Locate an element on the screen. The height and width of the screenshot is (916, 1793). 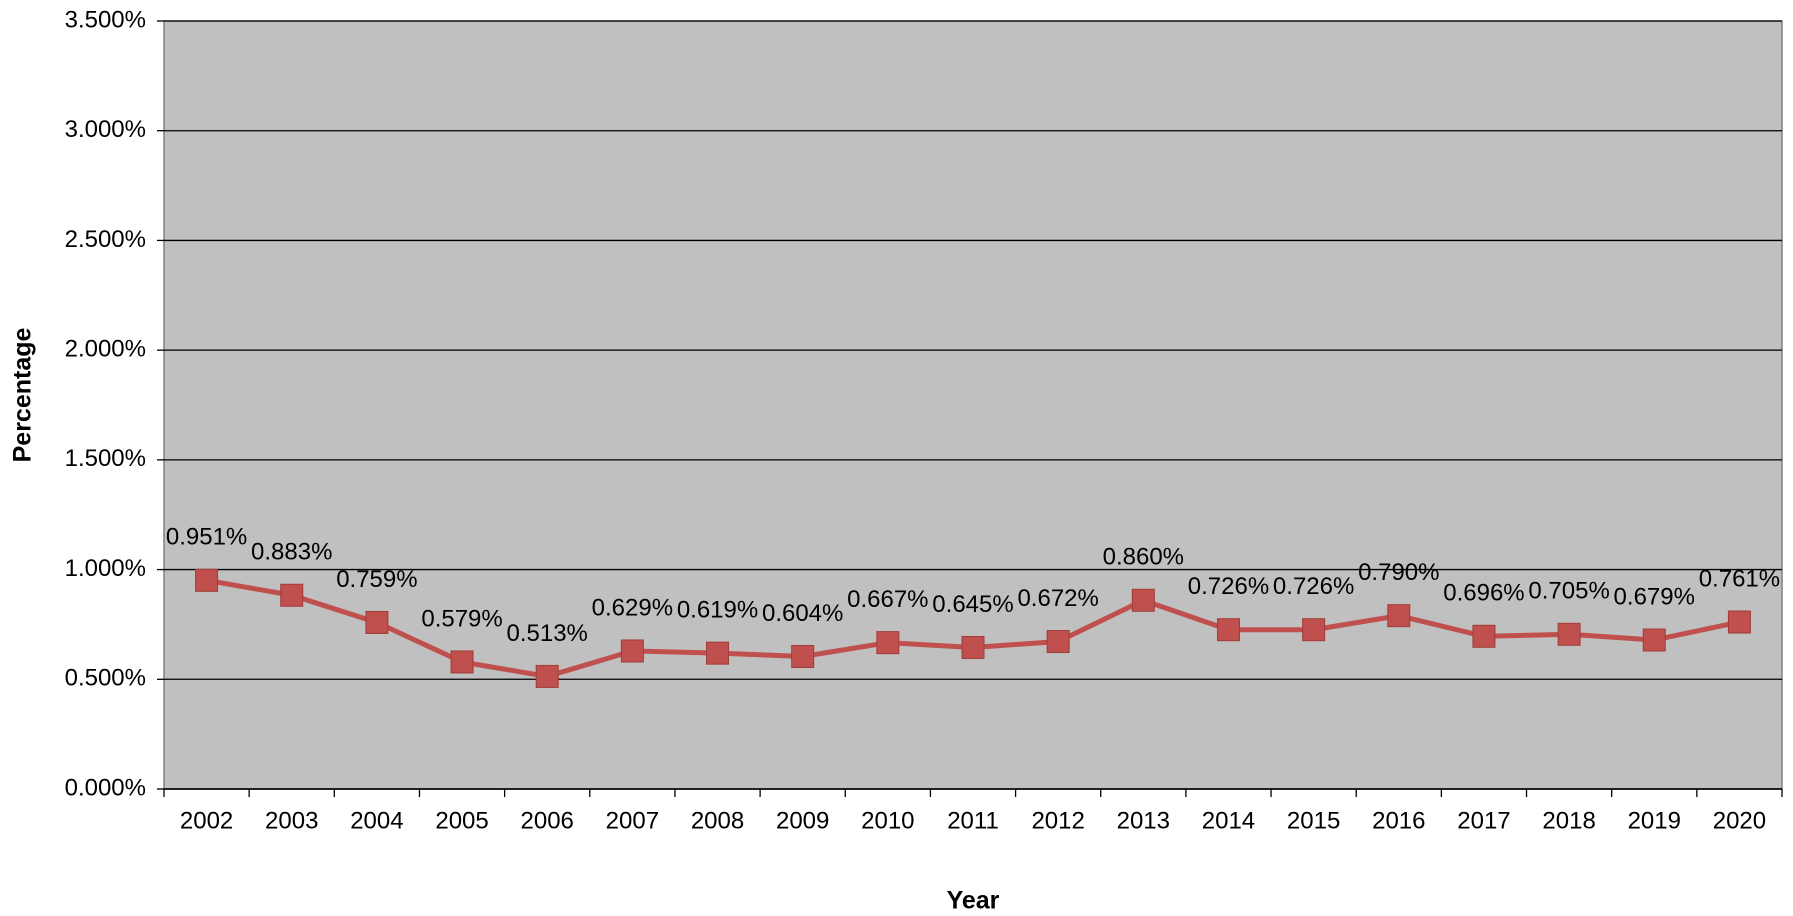
y-tick-label: 2.000% is located at coordinates (105, 348).